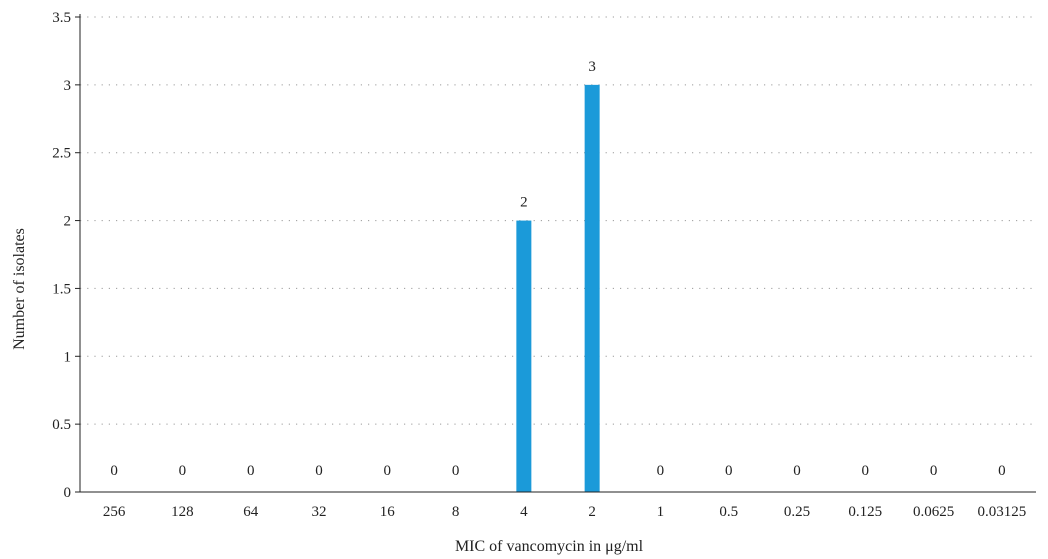  I want to click on x-tick-label: 64, so click(251, 512).